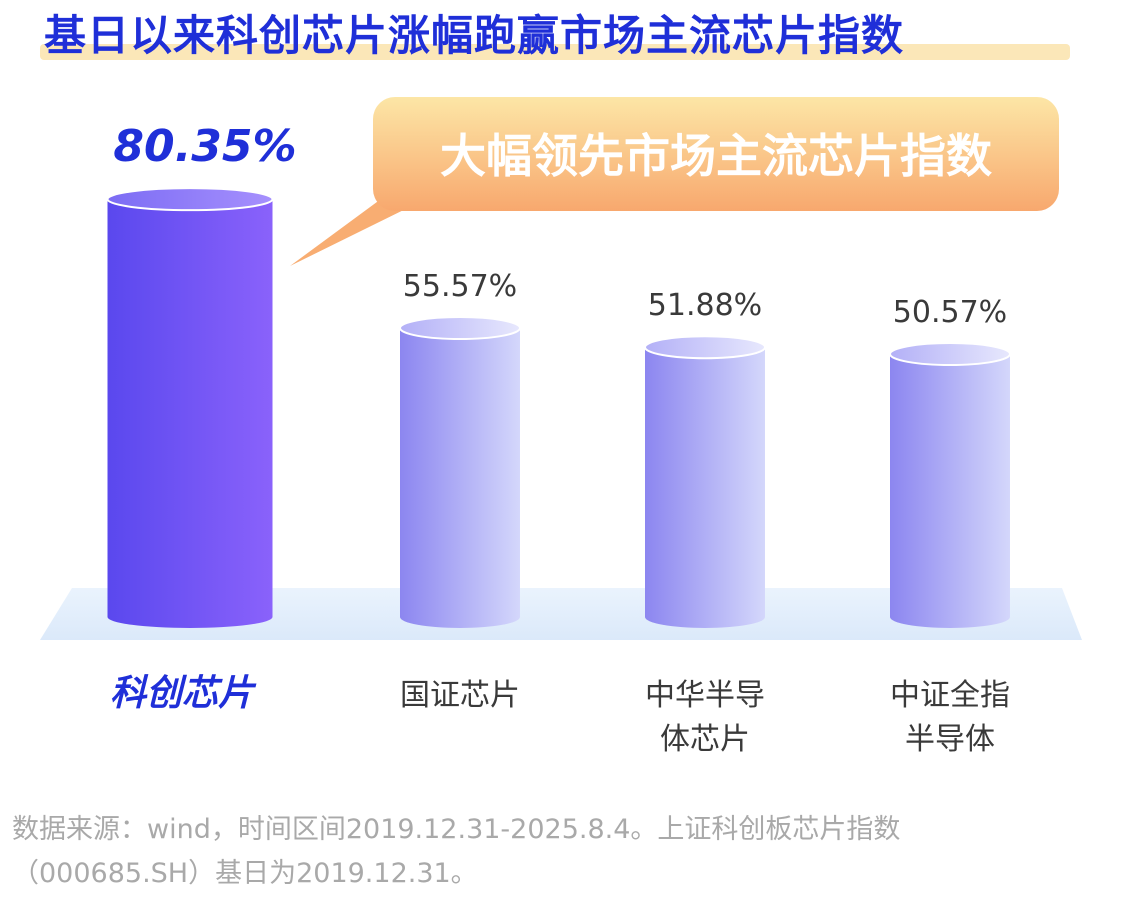 Image resolution: width=1137 pixels, height=898 pixels. Describe the element at coordinates (204, 146) in the screenshot. I see `bar-1-value-label: 80.35%` at that location.